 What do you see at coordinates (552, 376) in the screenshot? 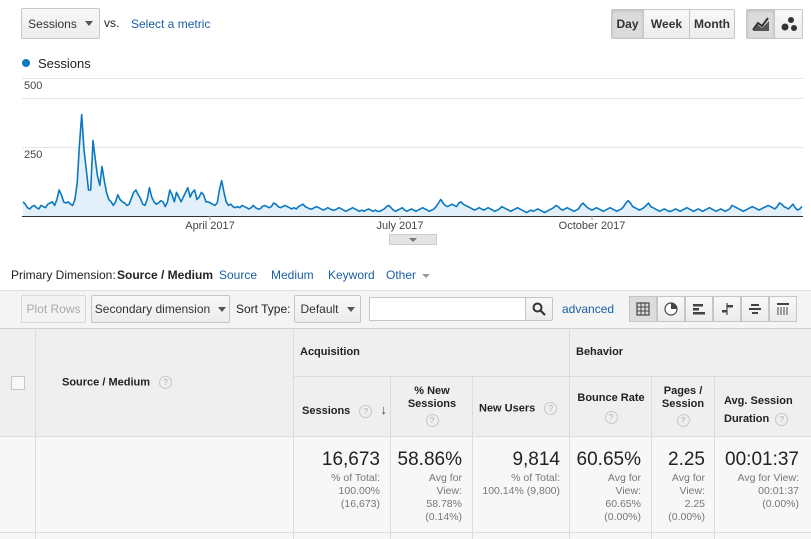
I see `group-divider` at bounding box center [552, 376].